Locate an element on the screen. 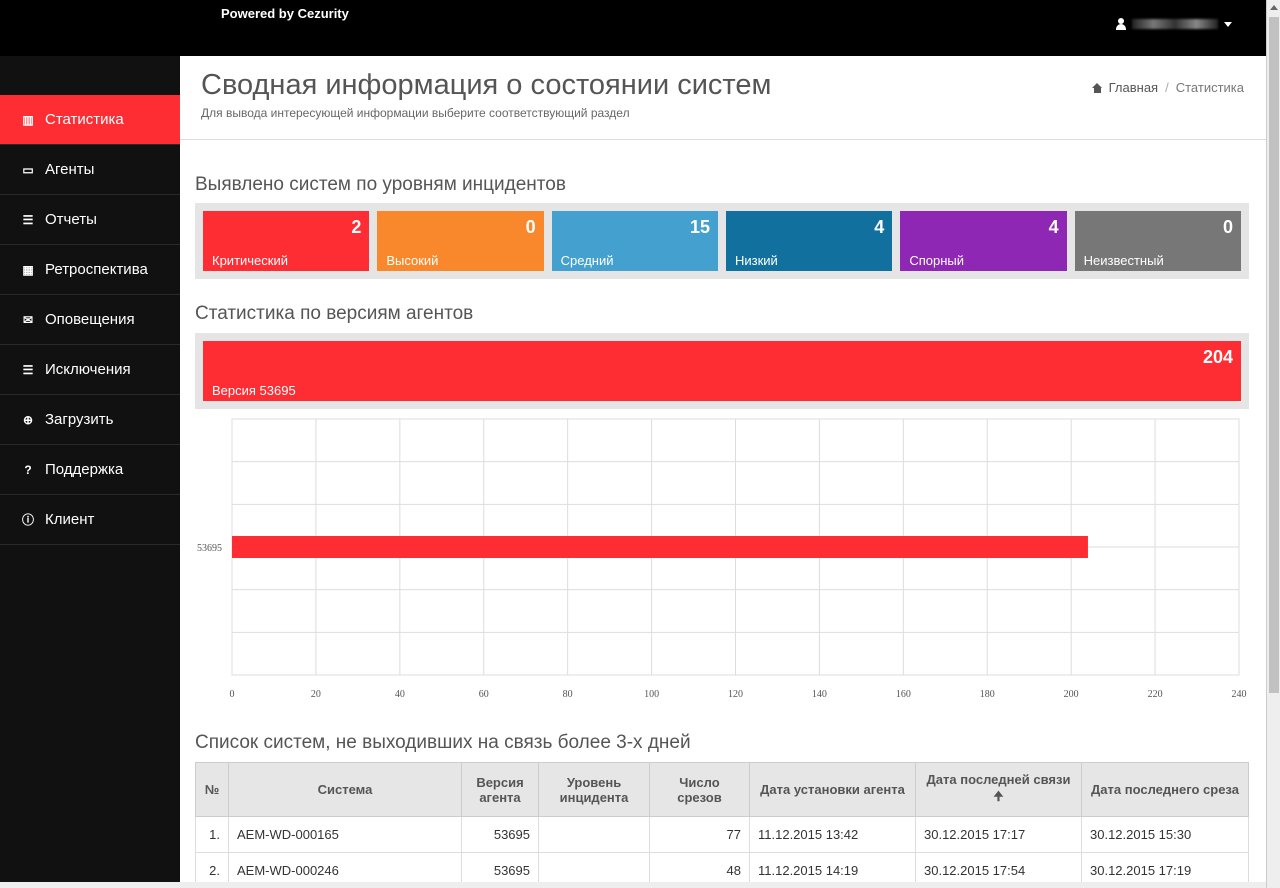  sidebar-item-7: ? Поддержка is located at coordinates (90, 470).